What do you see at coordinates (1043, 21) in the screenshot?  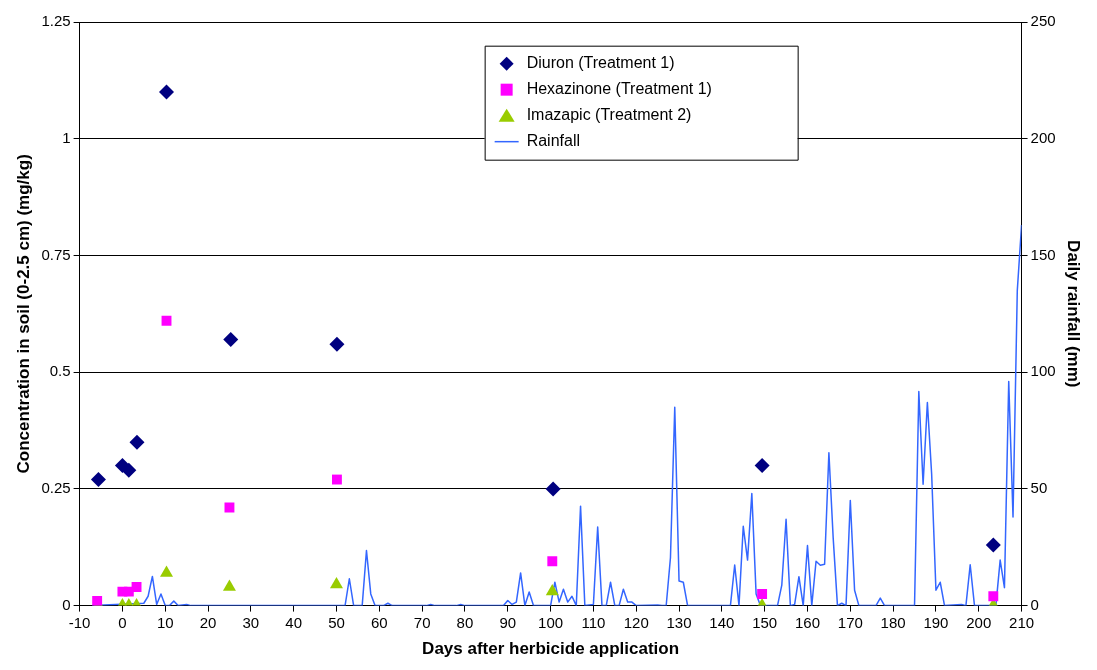 I see `y2-tick-label: 250` at bounding box center [1043, 21].